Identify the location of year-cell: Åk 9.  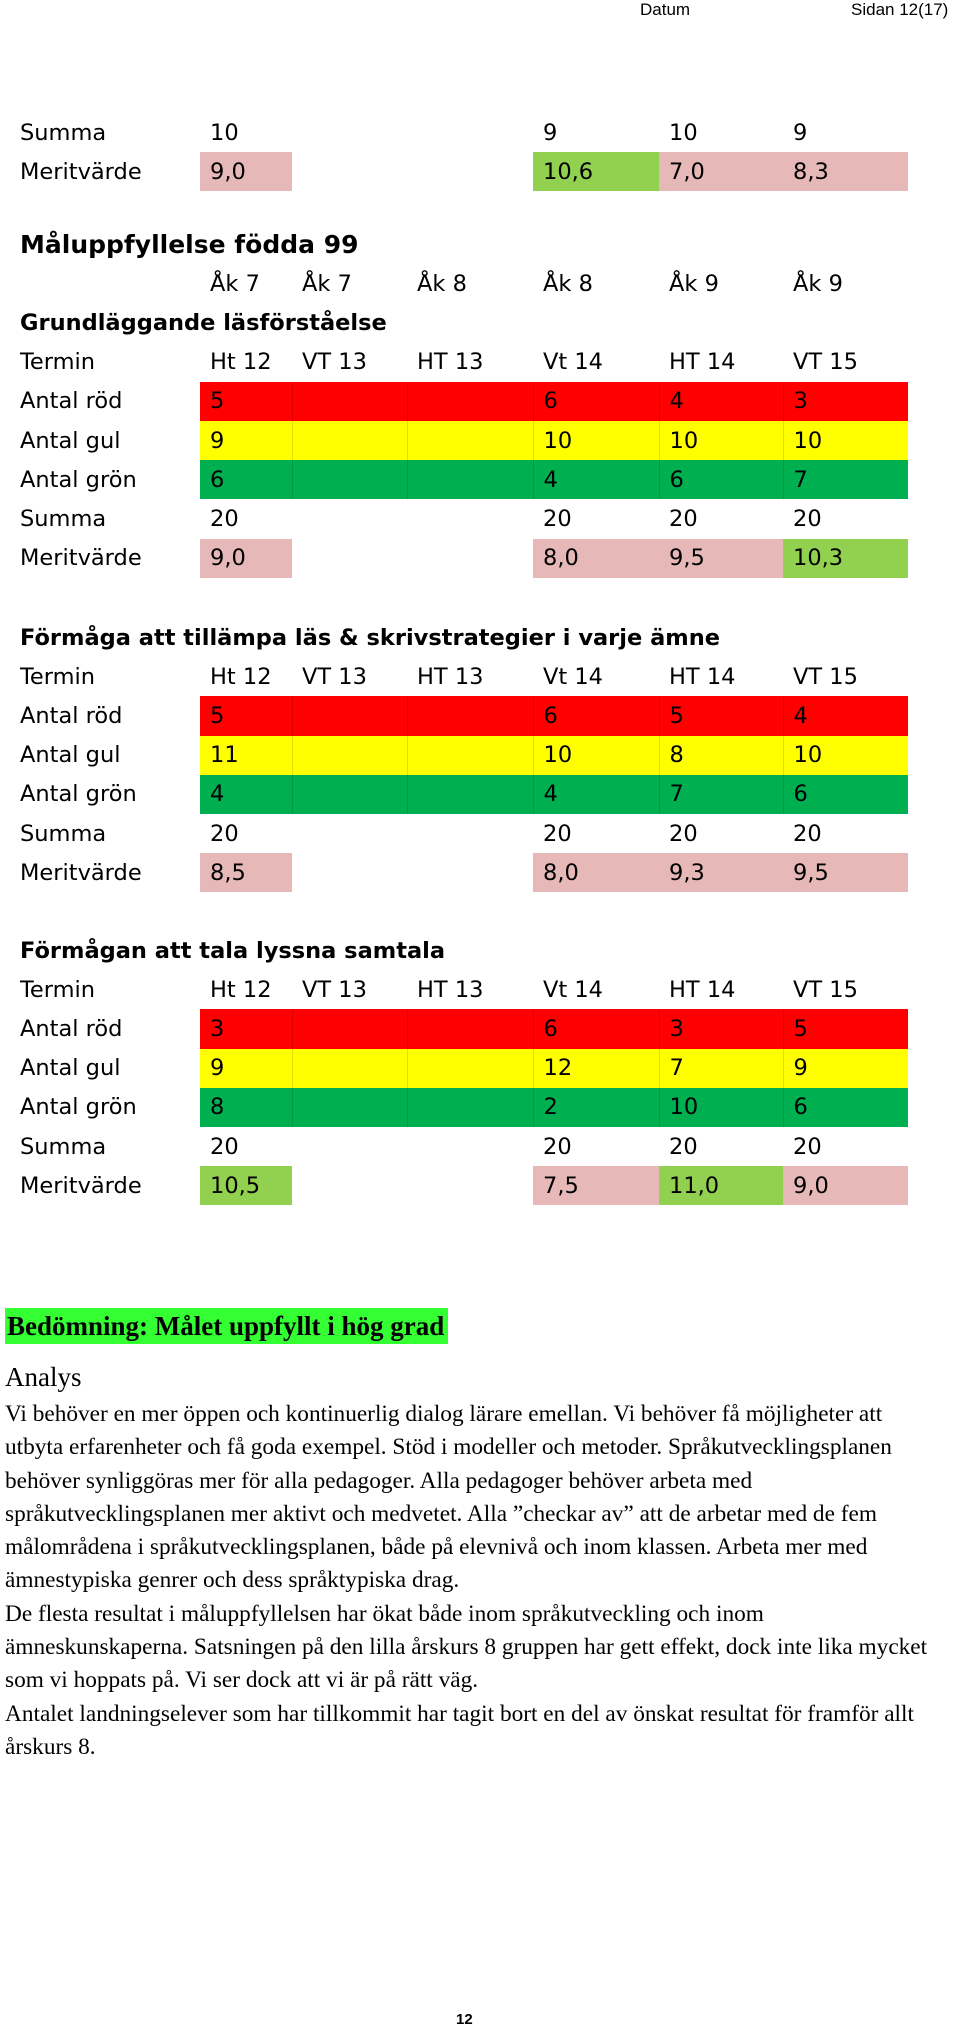
(818, 283).